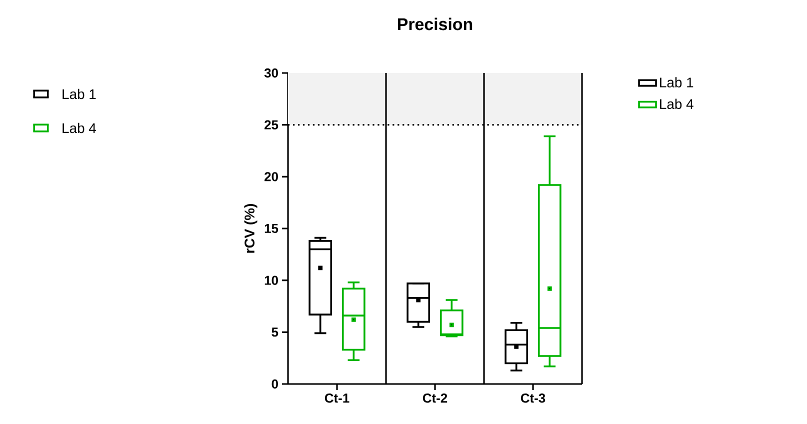  I want to click on legend-label: Lab 4, so click(677, 104).